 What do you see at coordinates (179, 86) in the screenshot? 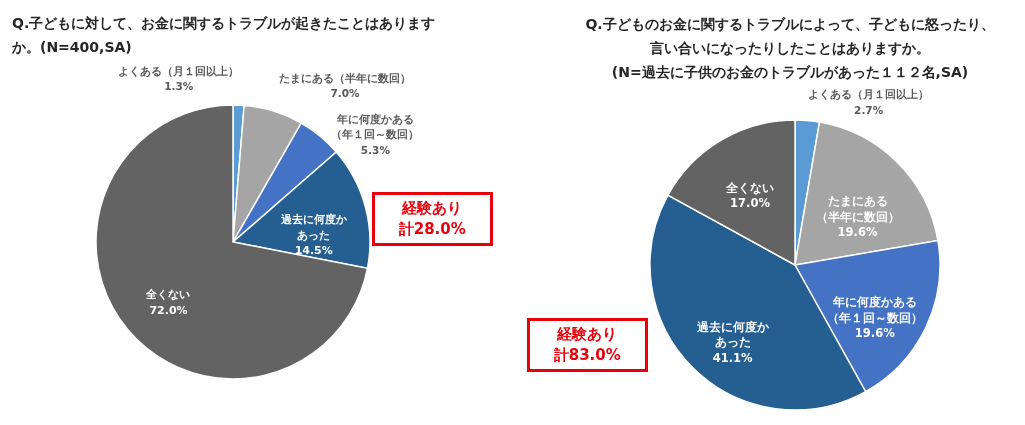
I see `data-label: 1.3%` at bounding box center [179, 86].